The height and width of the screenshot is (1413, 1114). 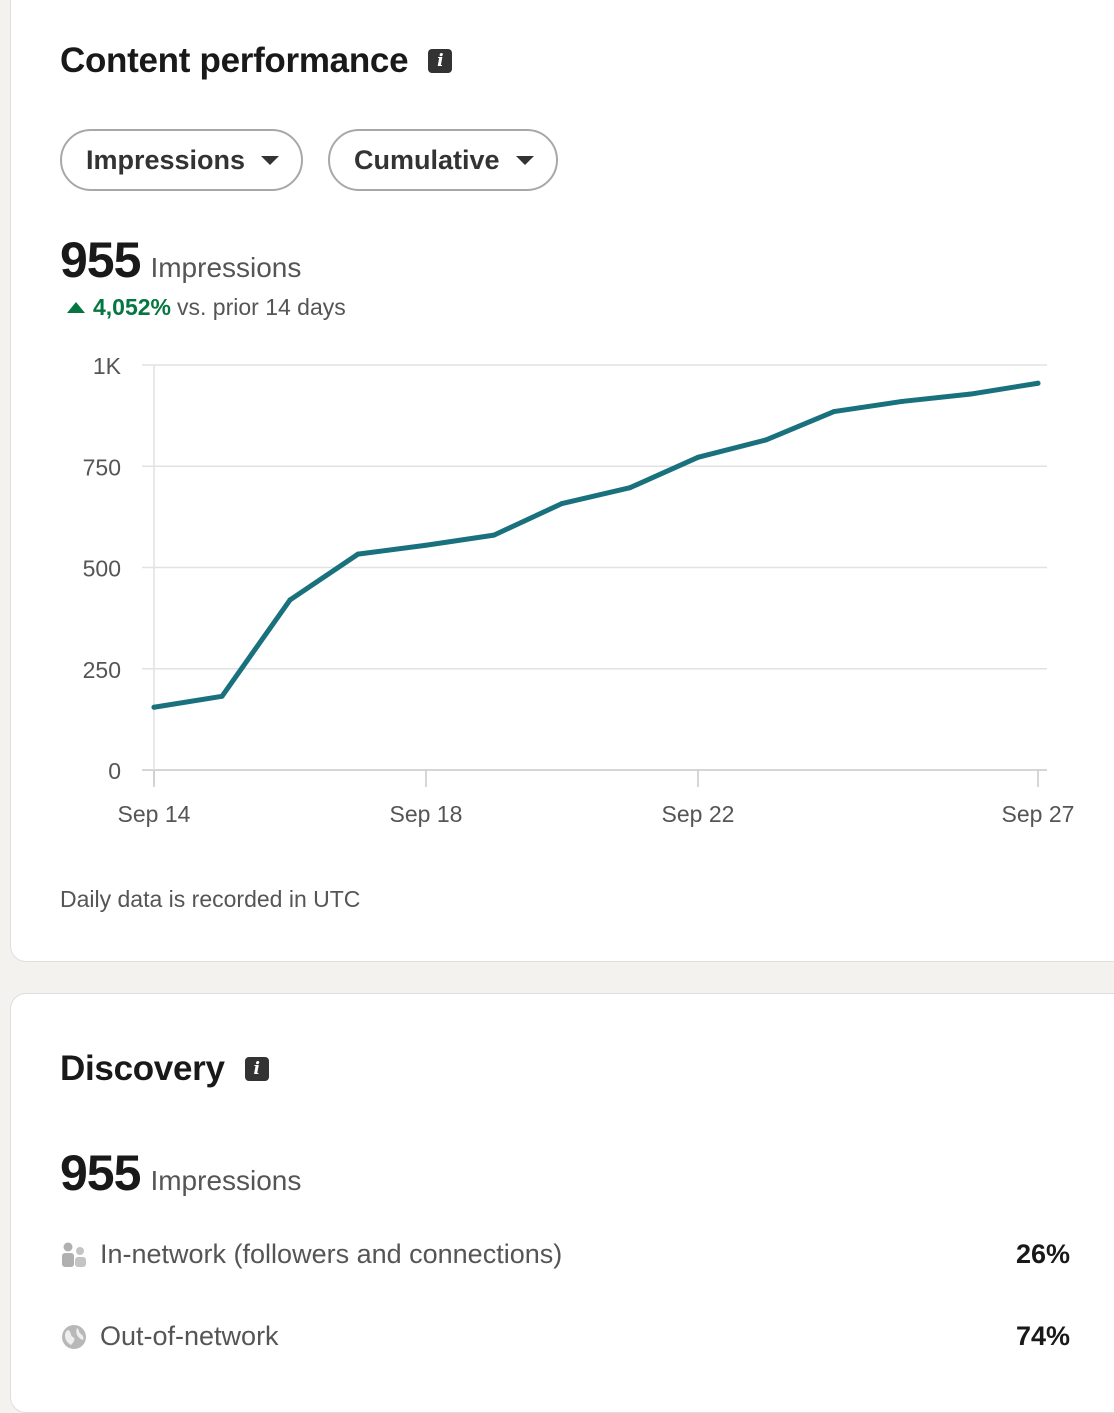 What do you see at coordinates (427, 159) in the screenshot?
I see `mode-dropdown-label: Cumulative` at bounding box center [427, 159].